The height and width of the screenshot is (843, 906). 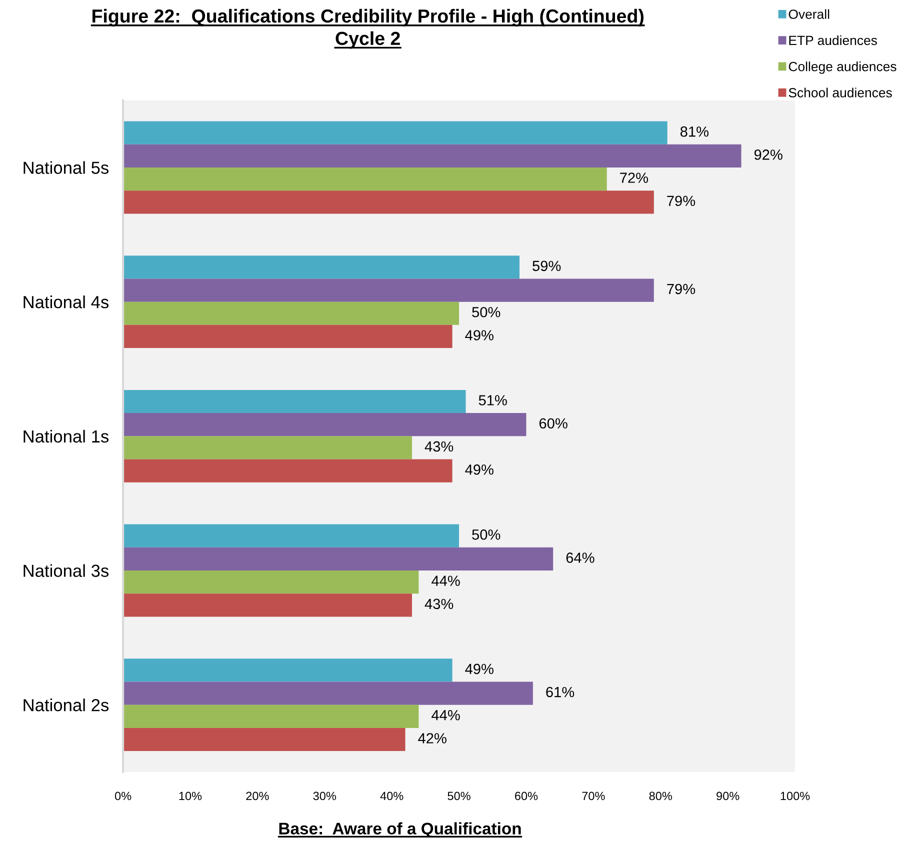 I want to click on y-tick-label: National 4s, so click(x=66, y=302).